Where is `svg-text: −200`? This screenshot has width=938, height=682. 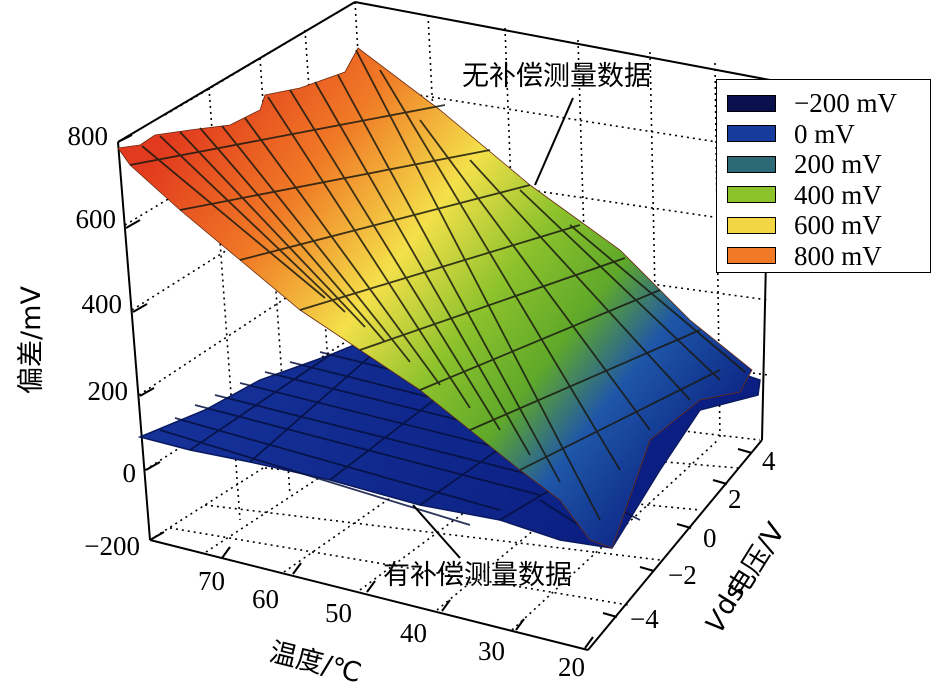 svg-text: −200 is located at coordinates (112, 546).